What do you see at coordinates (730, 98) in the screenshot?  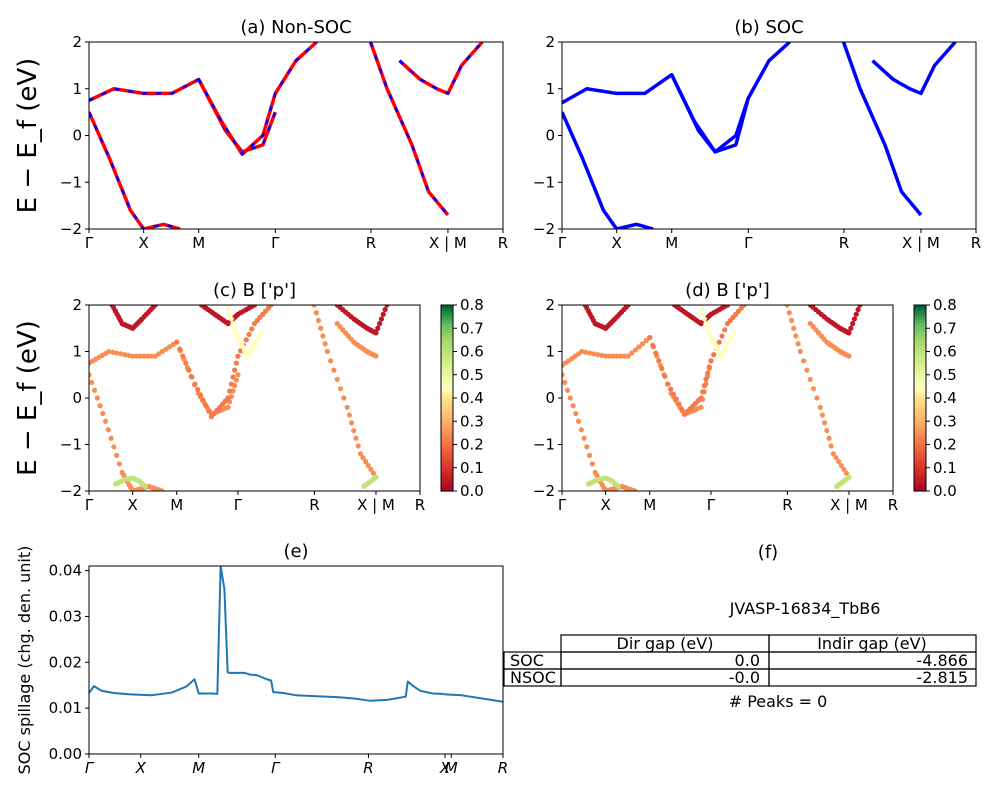 I see `band-line-band3` at bounding box center [730, 98].